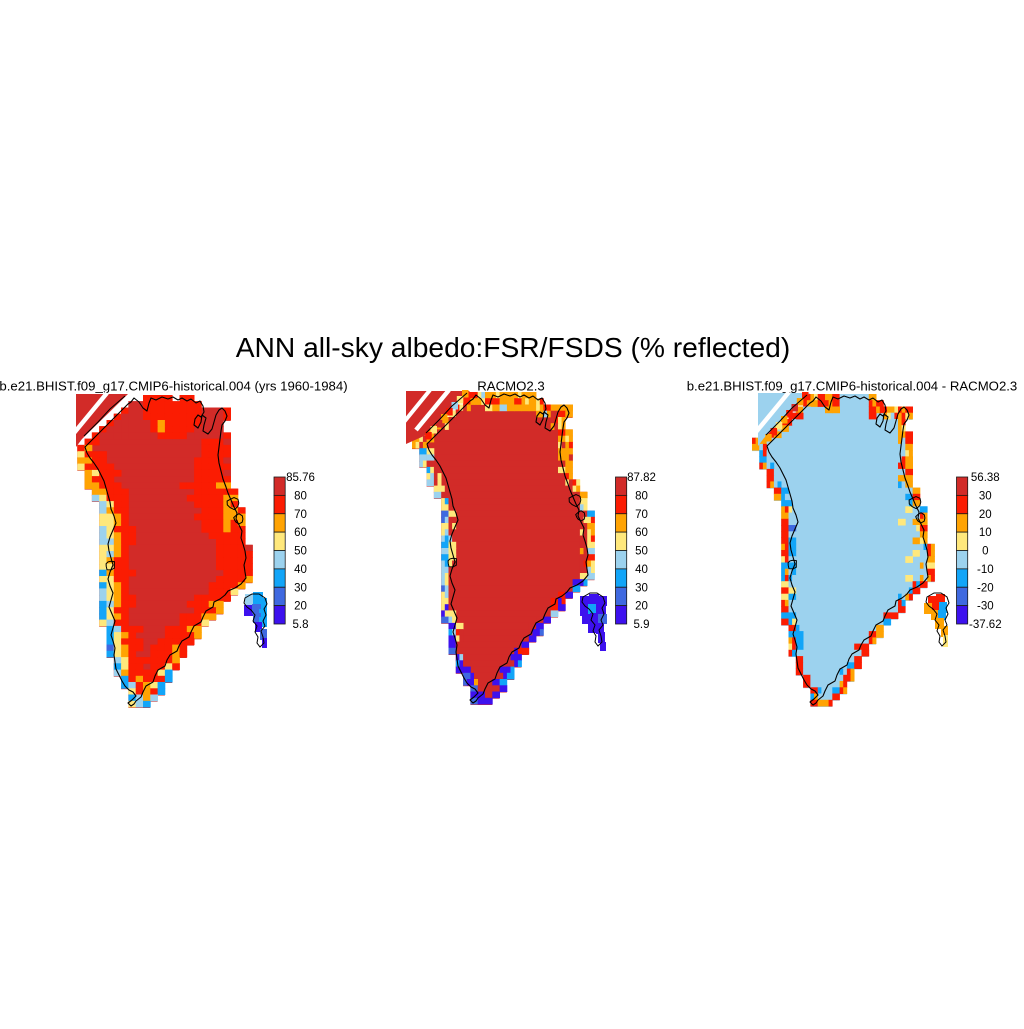 This screenshot has width=1024, height=1029. What do you see at coordinates (642, 625) in the screenshot?
I see `svg-text: 5.9` at bounding box center [642, 625].